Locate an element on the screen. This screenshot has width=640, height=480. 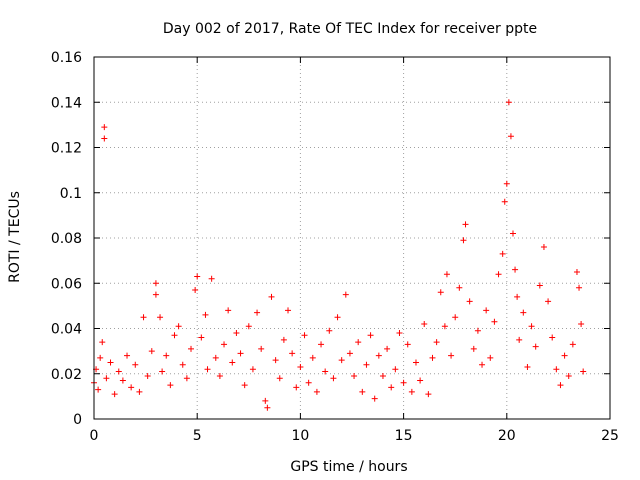
y-tick-label: 0.02 is located at coordinates (66, 375).